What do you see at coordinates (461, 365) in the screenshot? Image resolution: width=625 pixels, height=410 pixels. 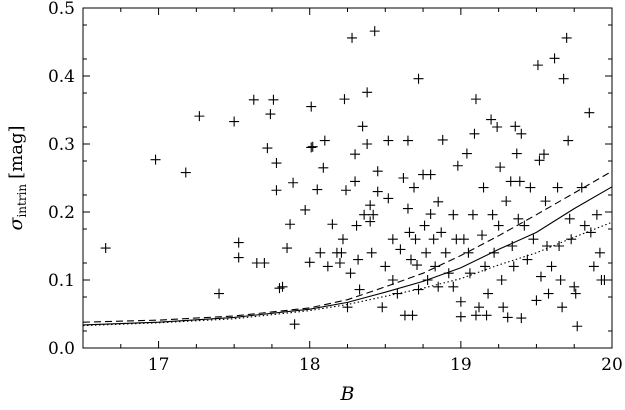 I see `x-tick-label: 19` at bounding box center [461, 365].